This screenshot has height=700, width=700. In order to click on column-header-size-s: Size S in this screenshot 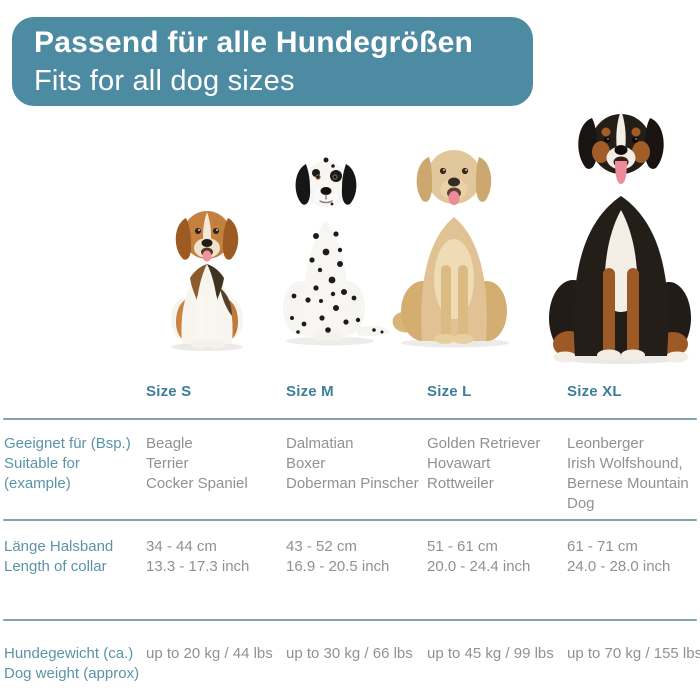, I will do `click(169, 391)`.